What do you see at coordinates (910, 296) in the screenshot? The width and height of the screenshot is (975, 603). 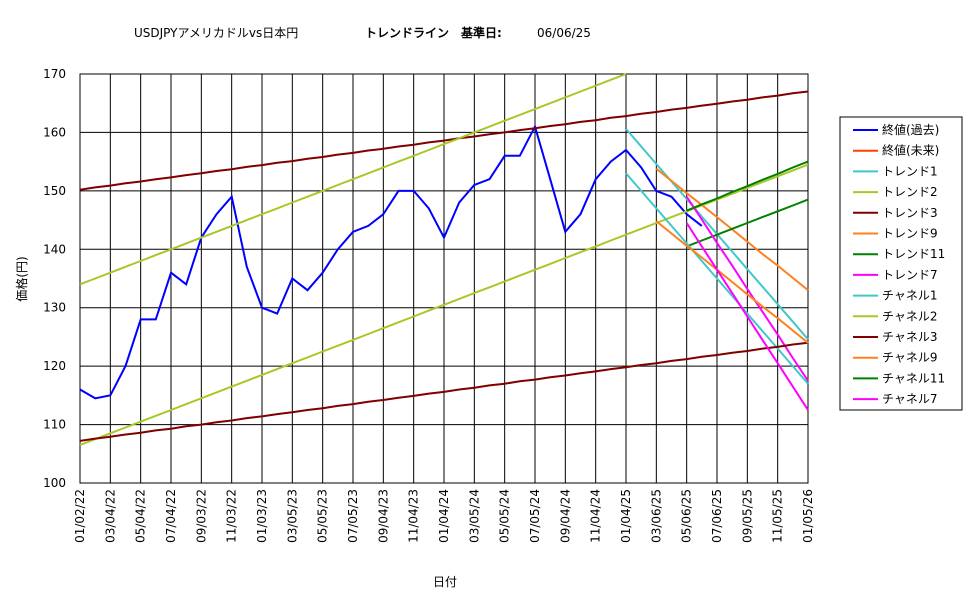 I see `legend-label: チャネル1` at bounding box center [910, 296].